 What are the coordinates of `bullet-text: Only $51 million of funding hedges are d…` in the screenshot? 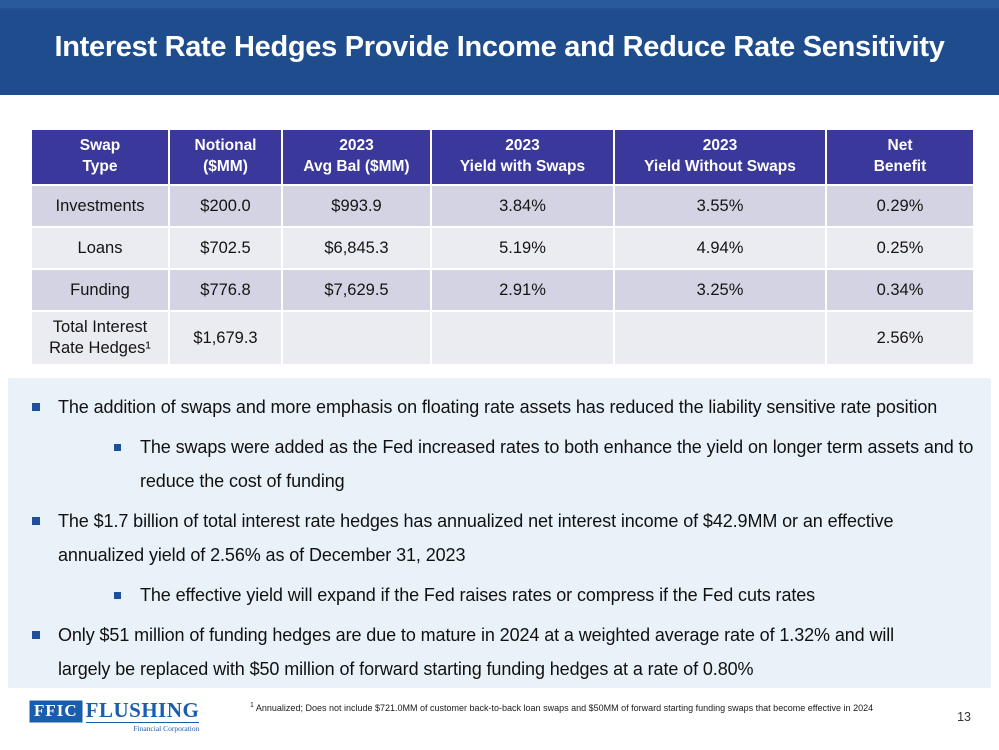 It's located at (476, 652).